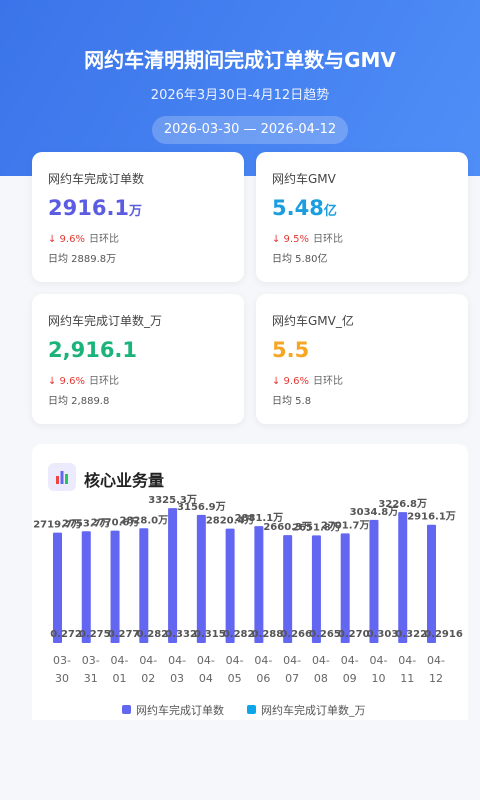 This screenshot has height=800, width=480. I want to click on kpi-average: 日均 2,889.8, so click(79, 401).